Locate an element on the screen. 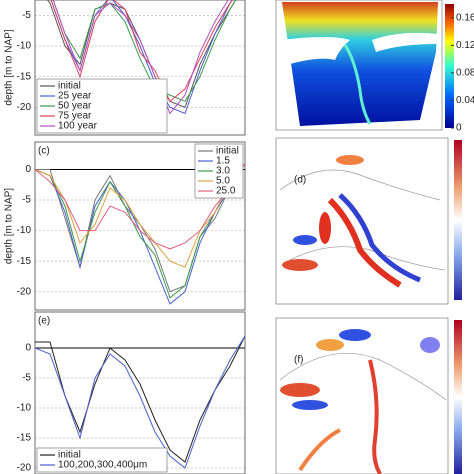  colorbar is located at coordinates (449, 66).